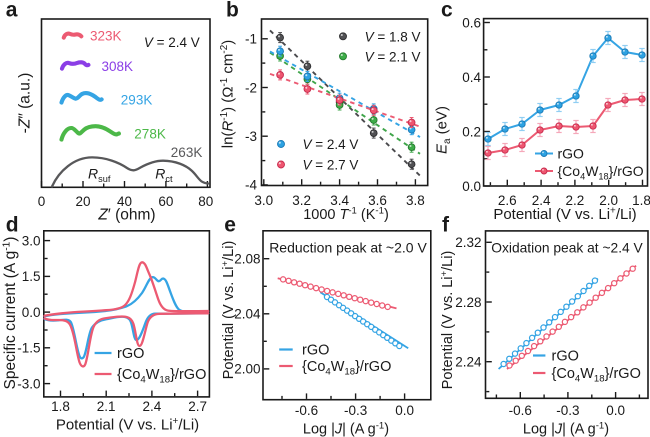  I want to click on svg-text: 3.2, so click(301, 200).